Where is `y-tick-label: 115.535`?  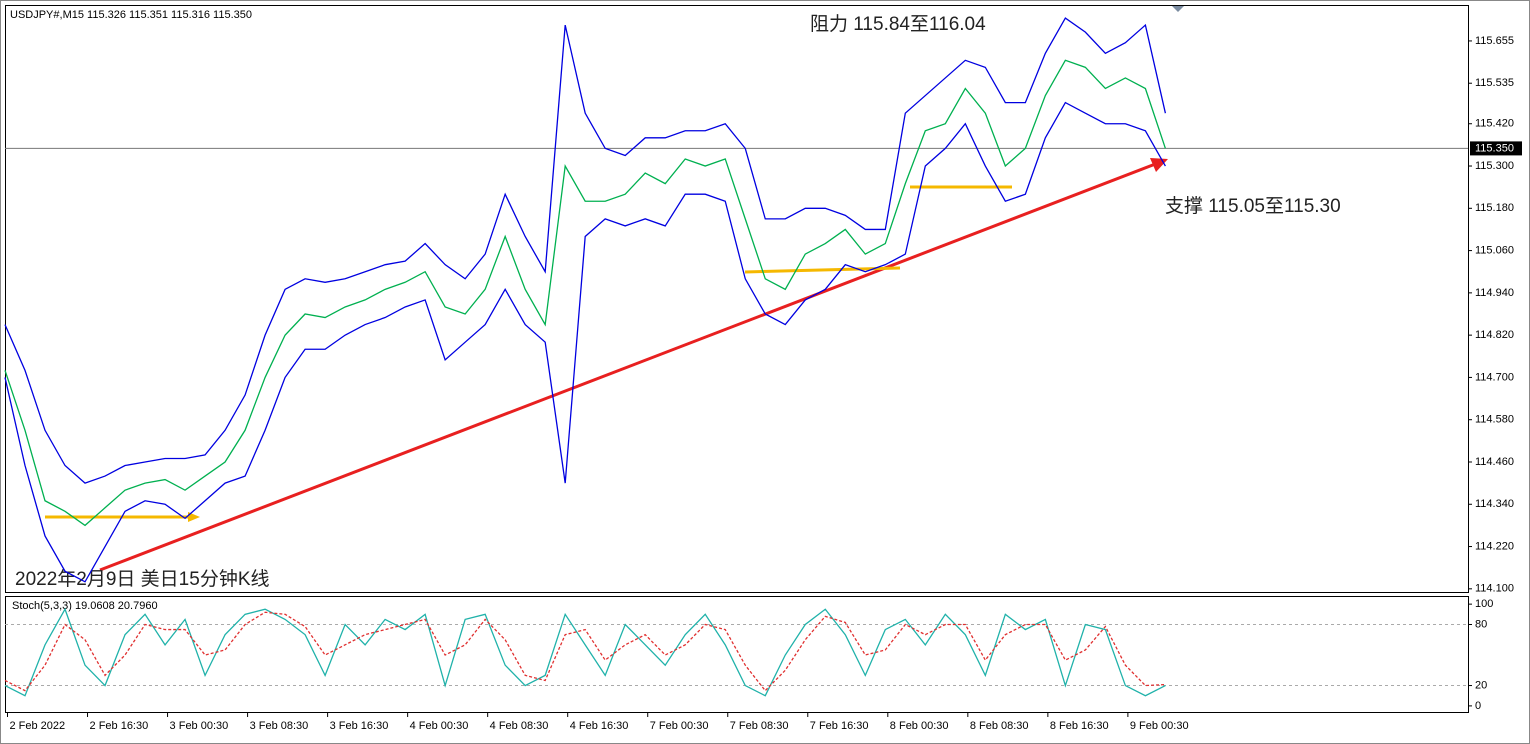 y-tick-label: 115.535 is located at coordinates (1494, 83).